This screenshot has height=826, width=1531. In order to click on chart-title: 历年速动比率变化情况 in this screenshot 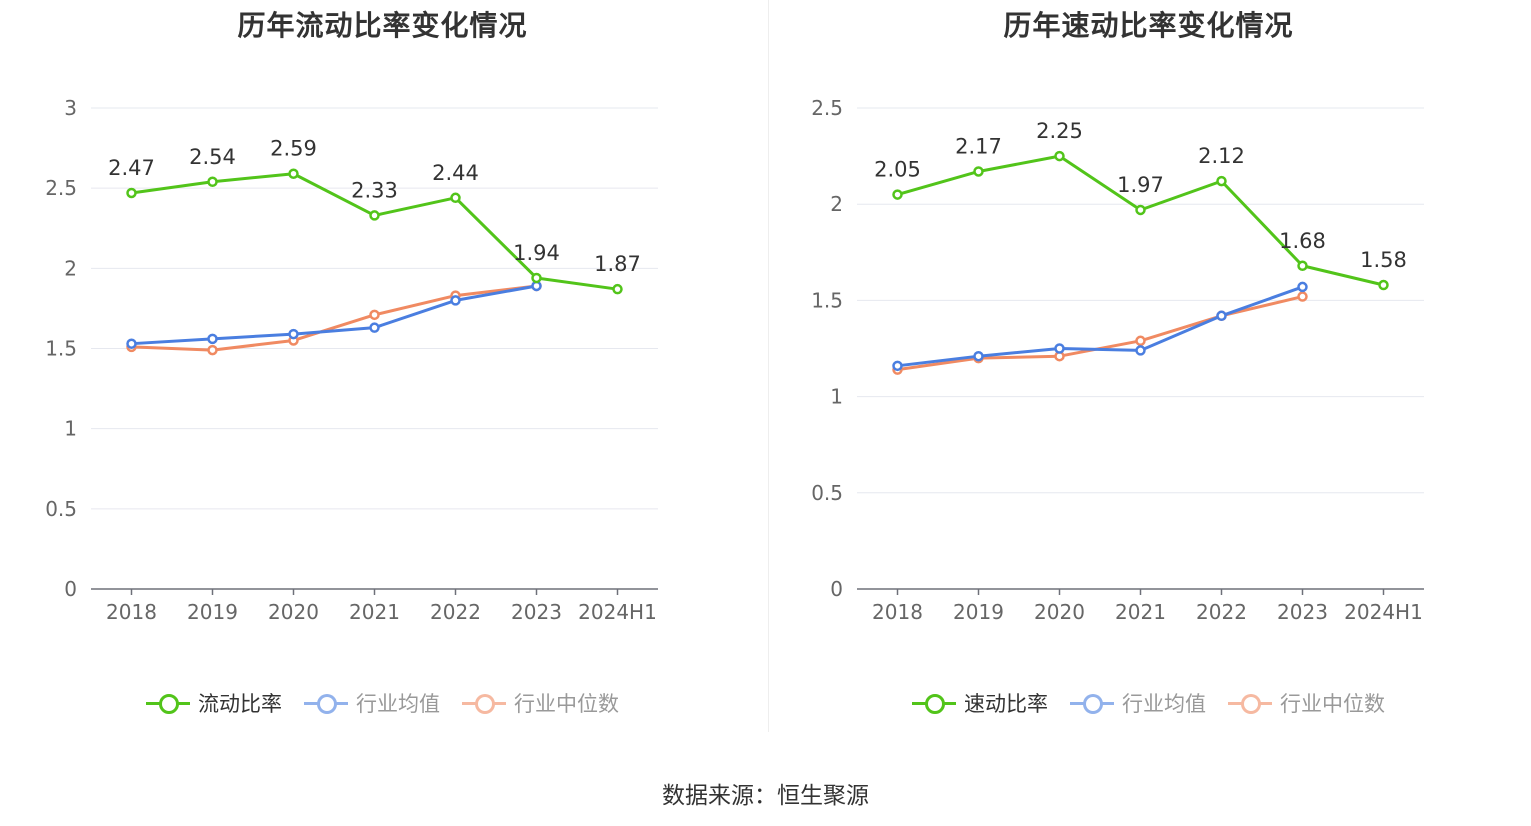, I will do `click(1148, 25)`.